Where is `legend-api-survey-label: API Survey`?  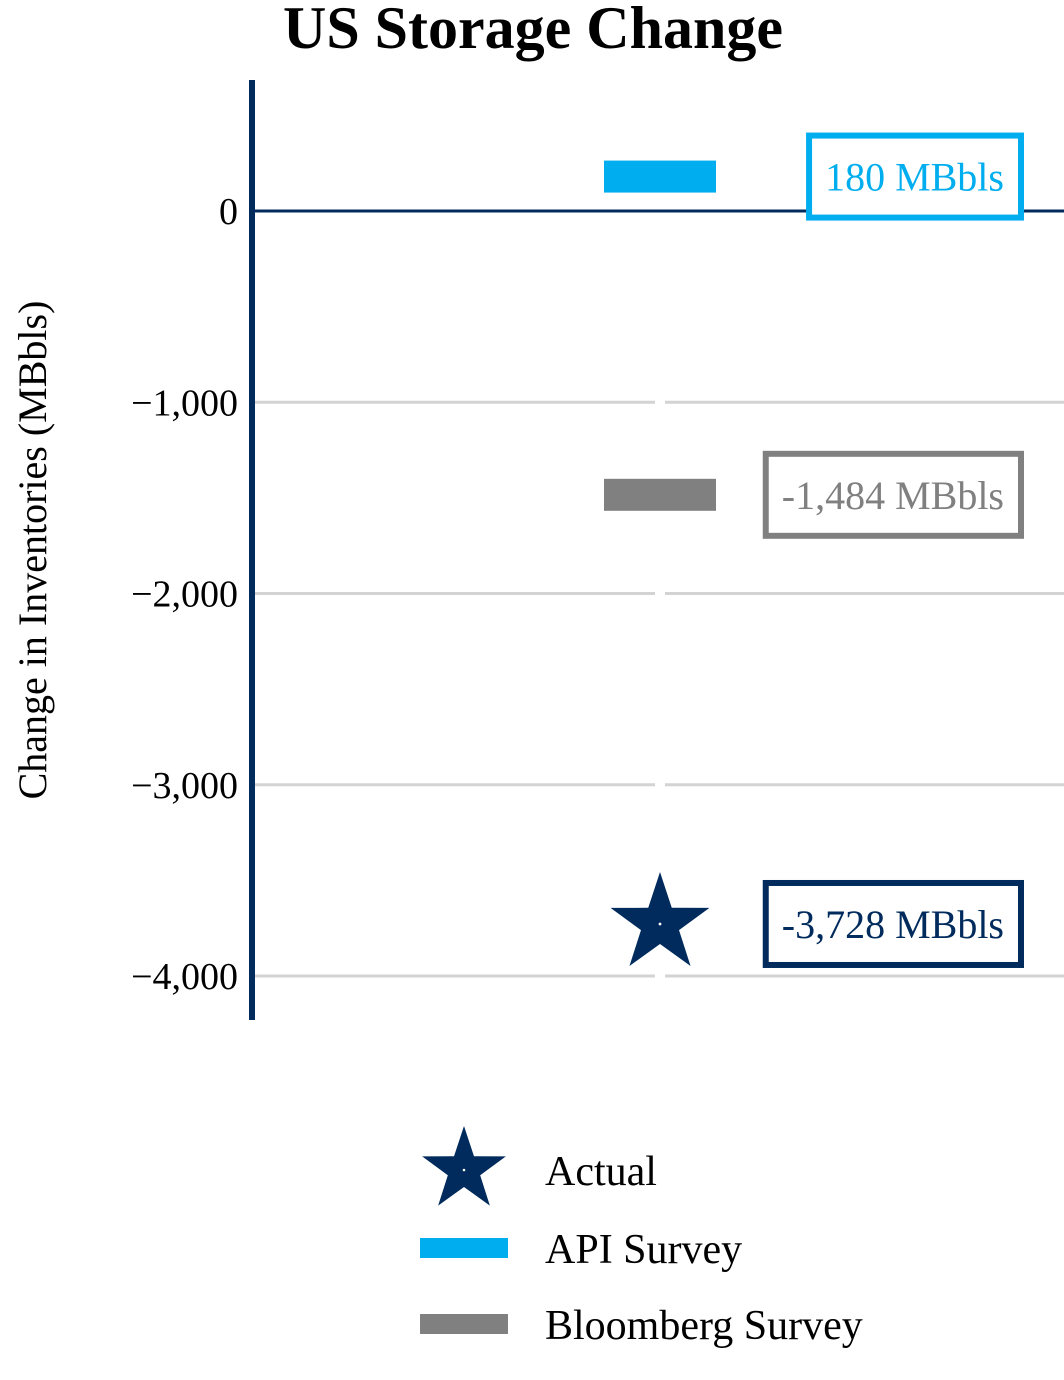 legend-api-survey-label: API Survey is located at coordinates (643, 1250).